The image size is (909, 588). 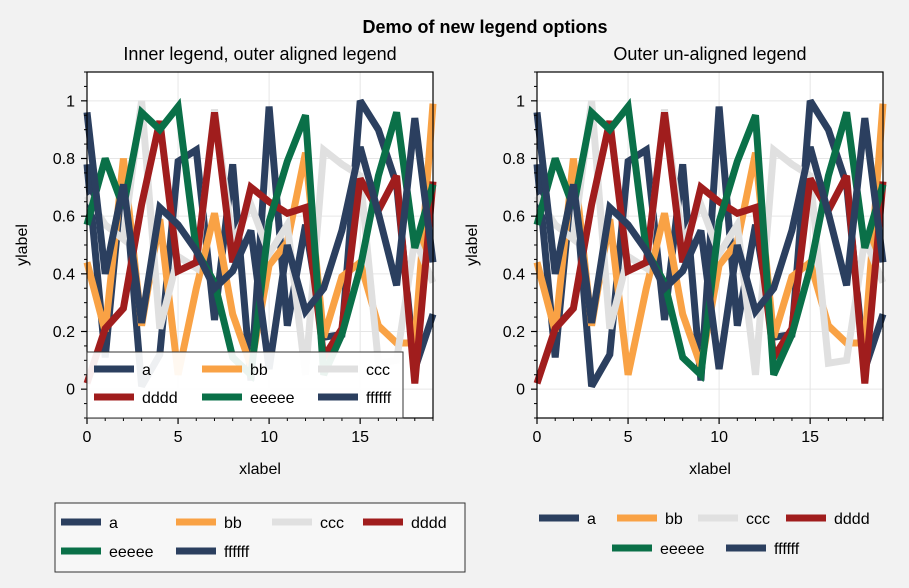 What do you see at coordinates (429, 523) in the screenshot?
I see `outer-aligned-legend-label: dddd` at bounding box center [429, 523].